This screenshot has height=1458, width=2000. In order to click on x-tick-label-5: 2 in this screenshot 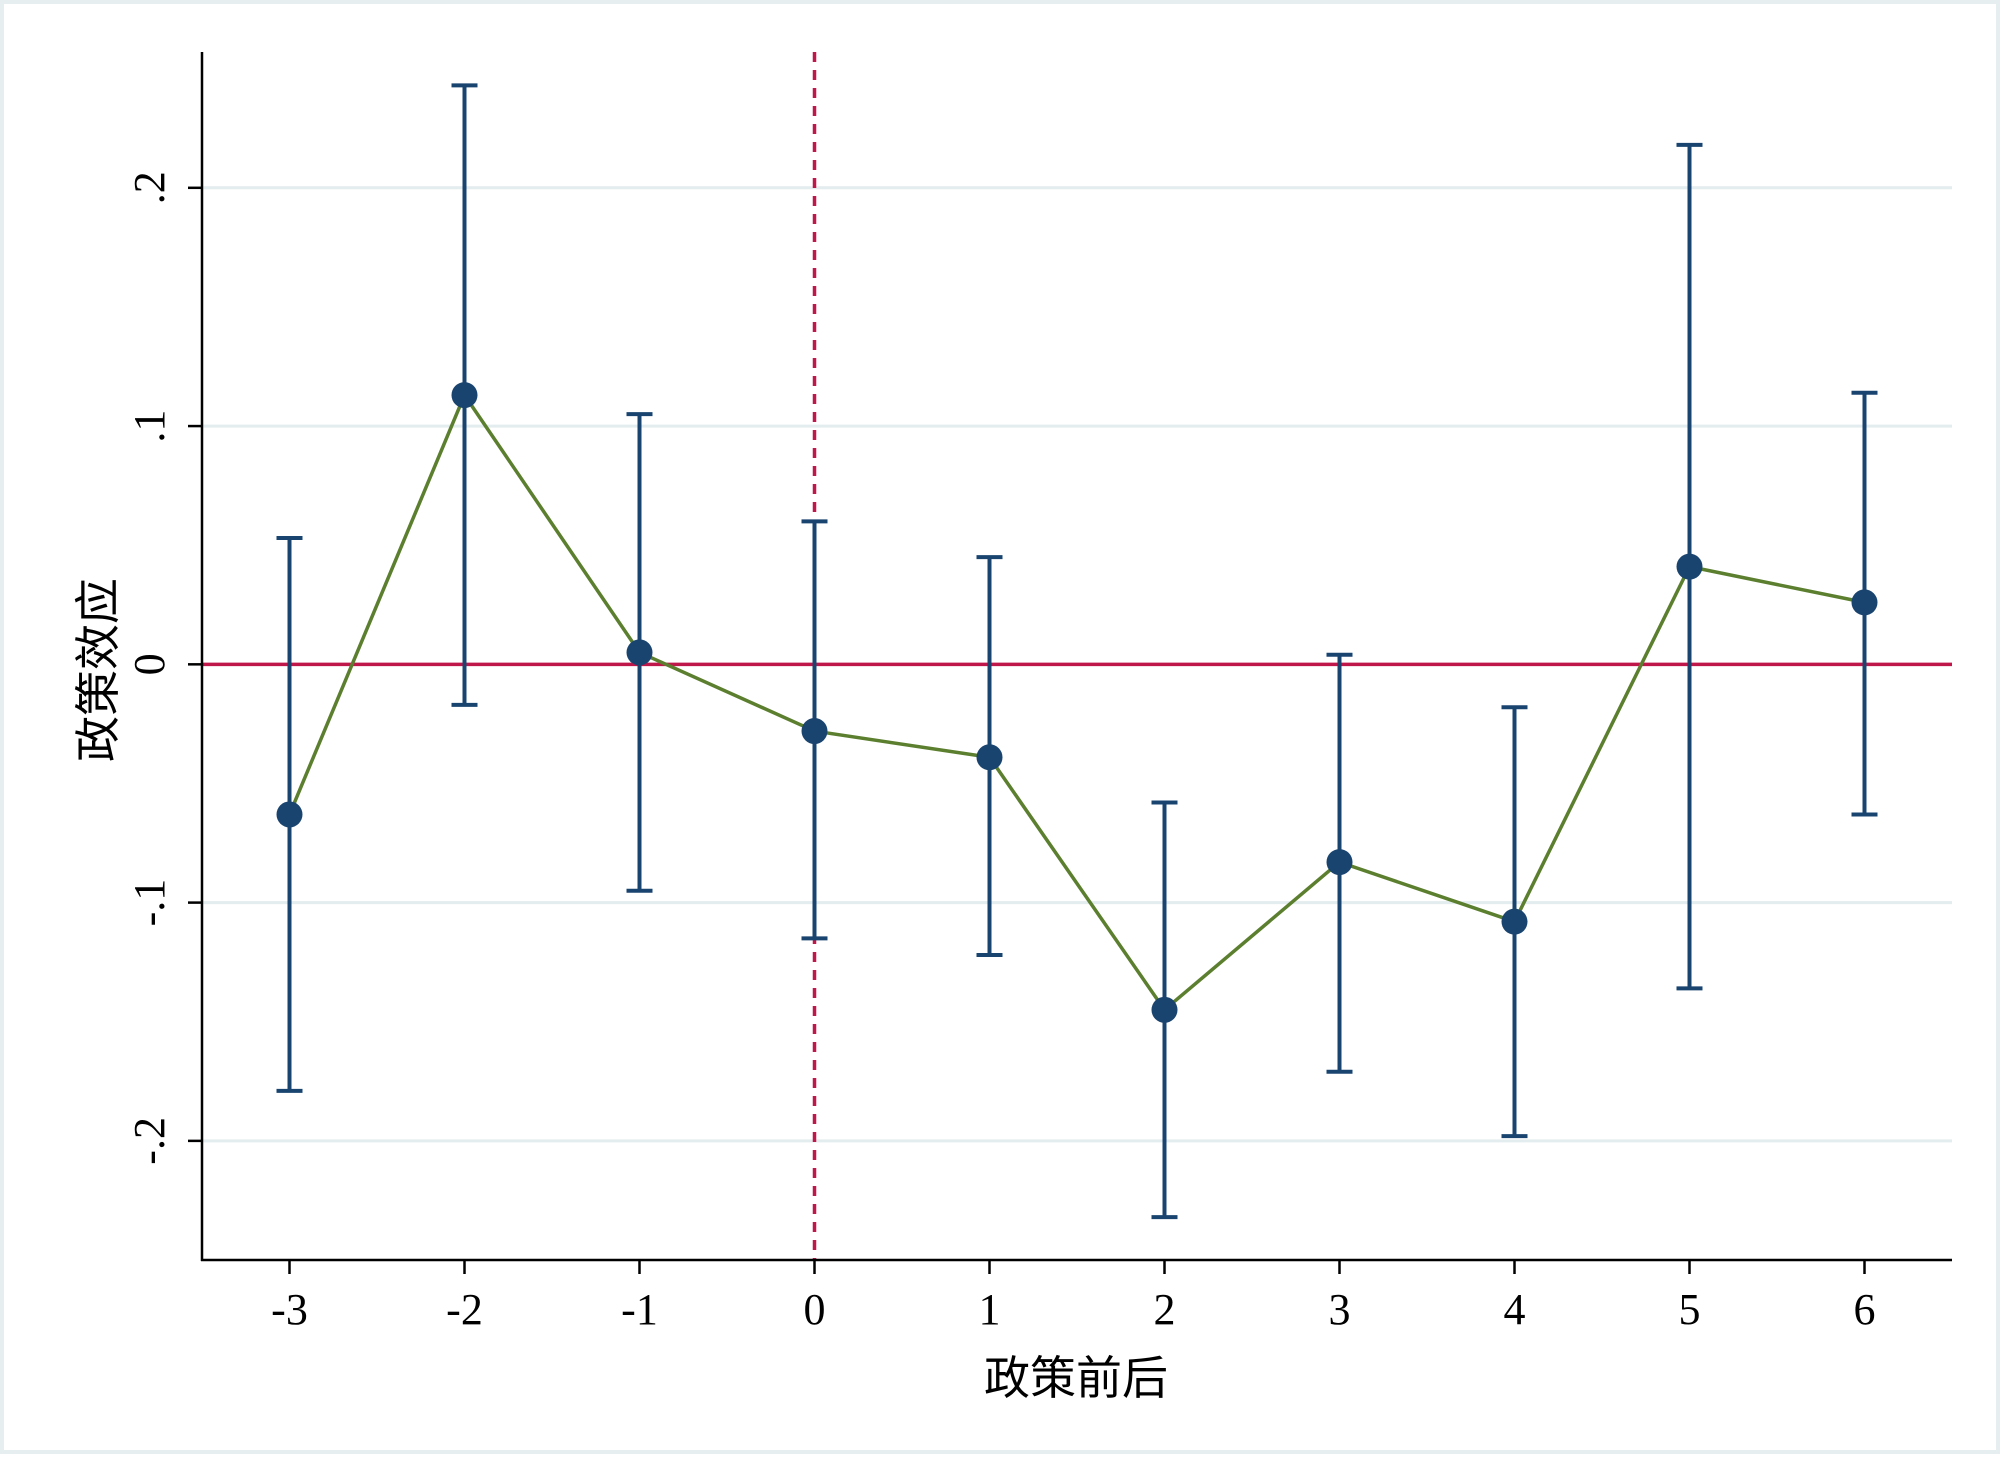, I will do `click(1165, 1309)`.